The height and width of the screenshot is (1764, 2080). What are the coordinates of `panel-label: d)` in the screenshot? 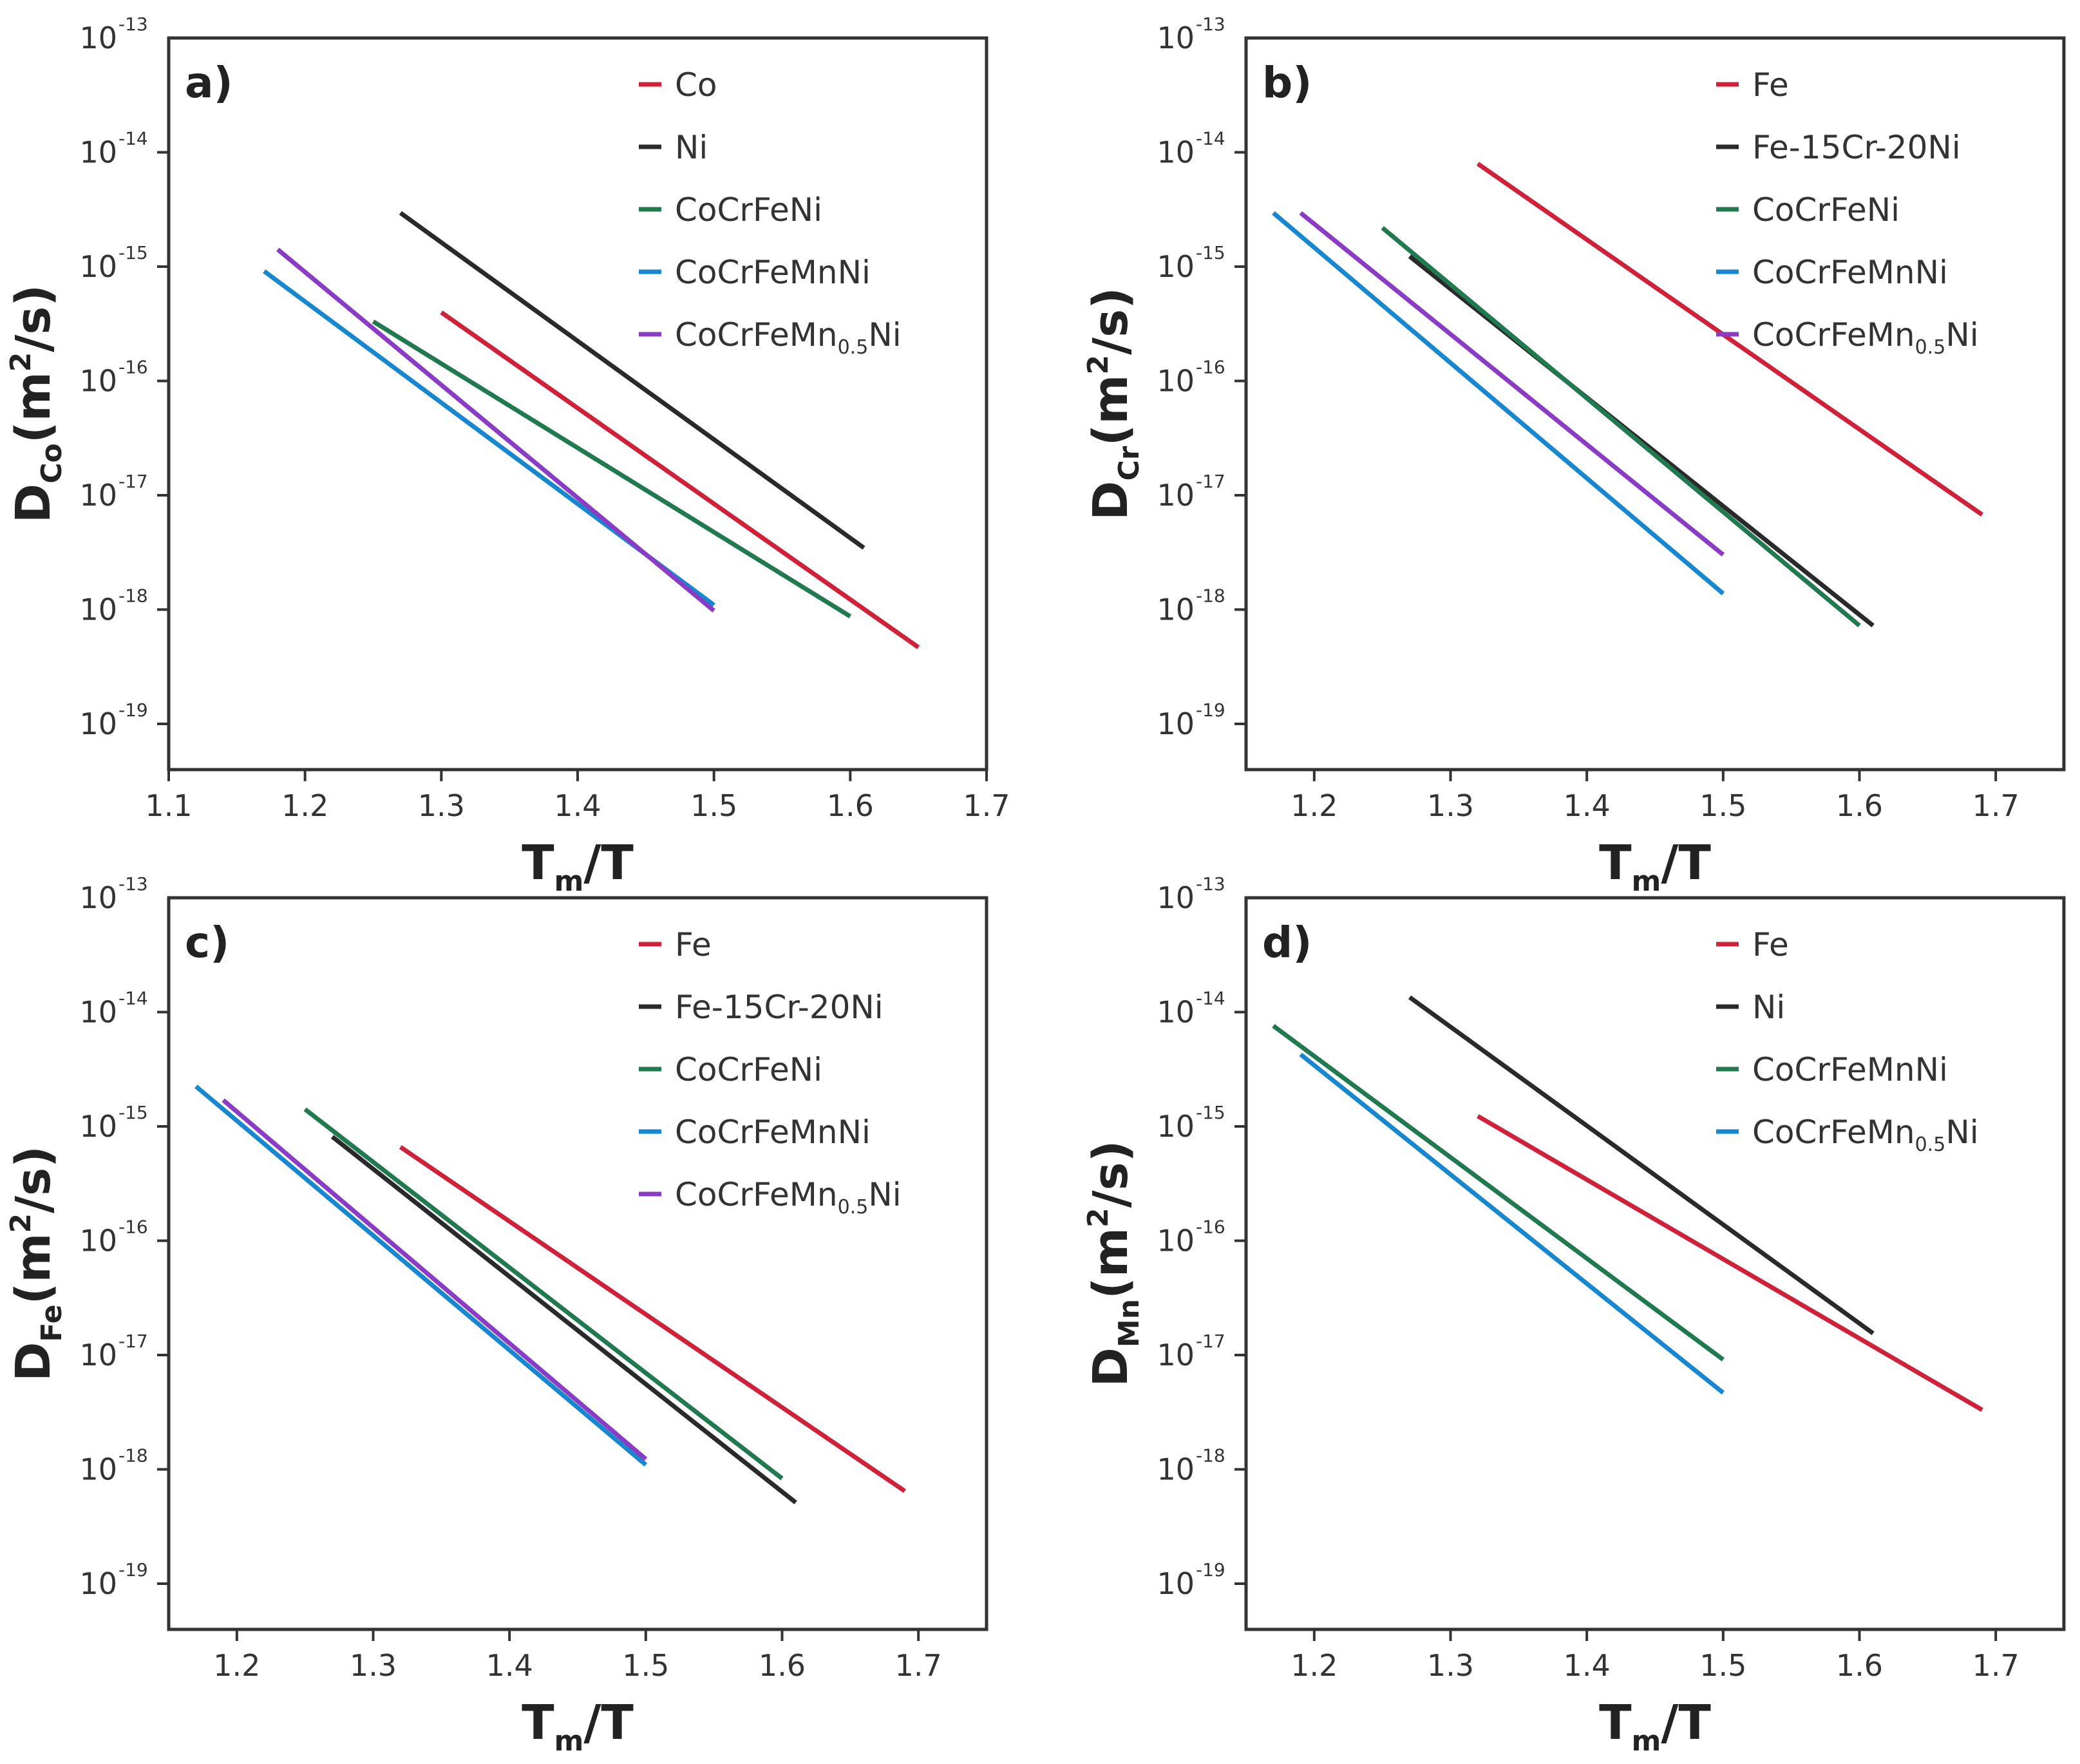 It's located at (1287, 943).